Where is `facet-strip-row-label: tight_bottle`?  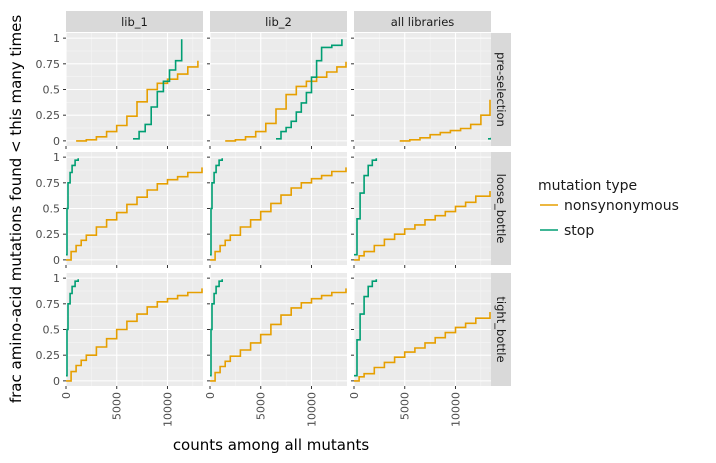 facet-strip-row-label: tight_bottle is located at coordinates (501, 329).